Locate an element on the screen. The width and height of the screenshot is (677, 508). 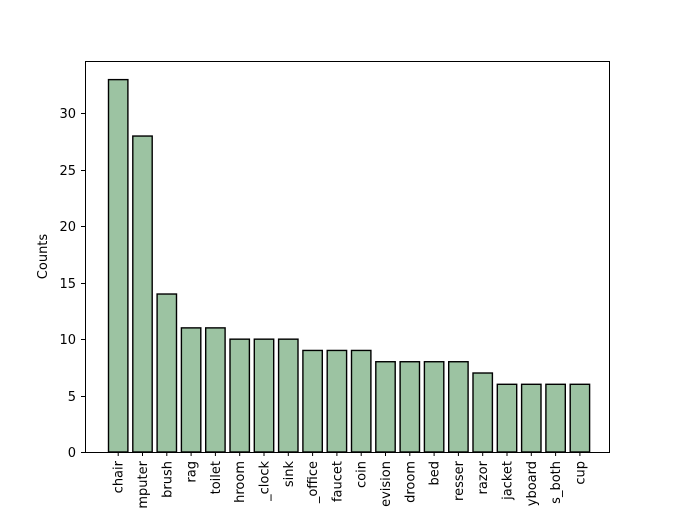
x-tick-label: jacket is located at coordinates (508, 481).